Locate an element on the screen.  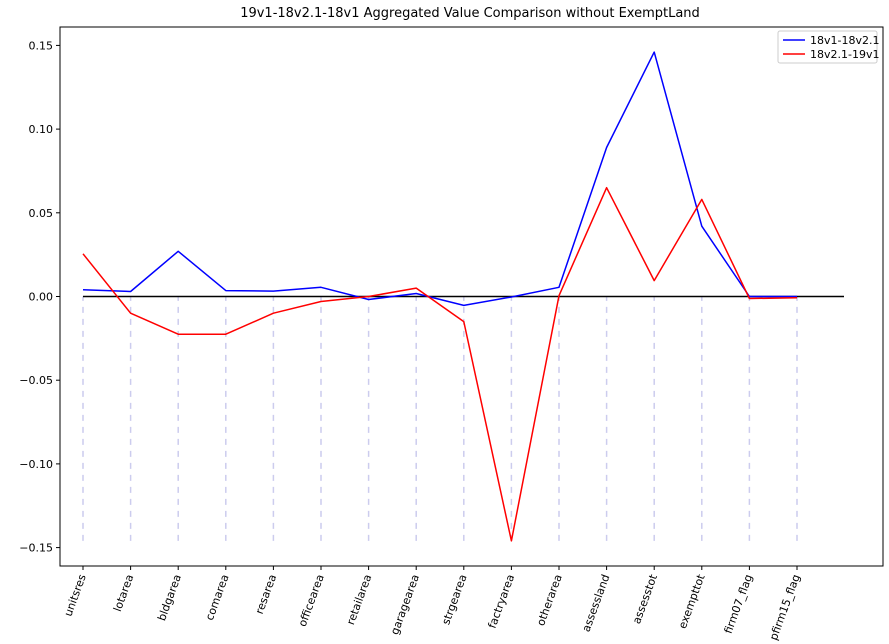
y-tick-label: 0.10 is located at coordinates (41, 129).